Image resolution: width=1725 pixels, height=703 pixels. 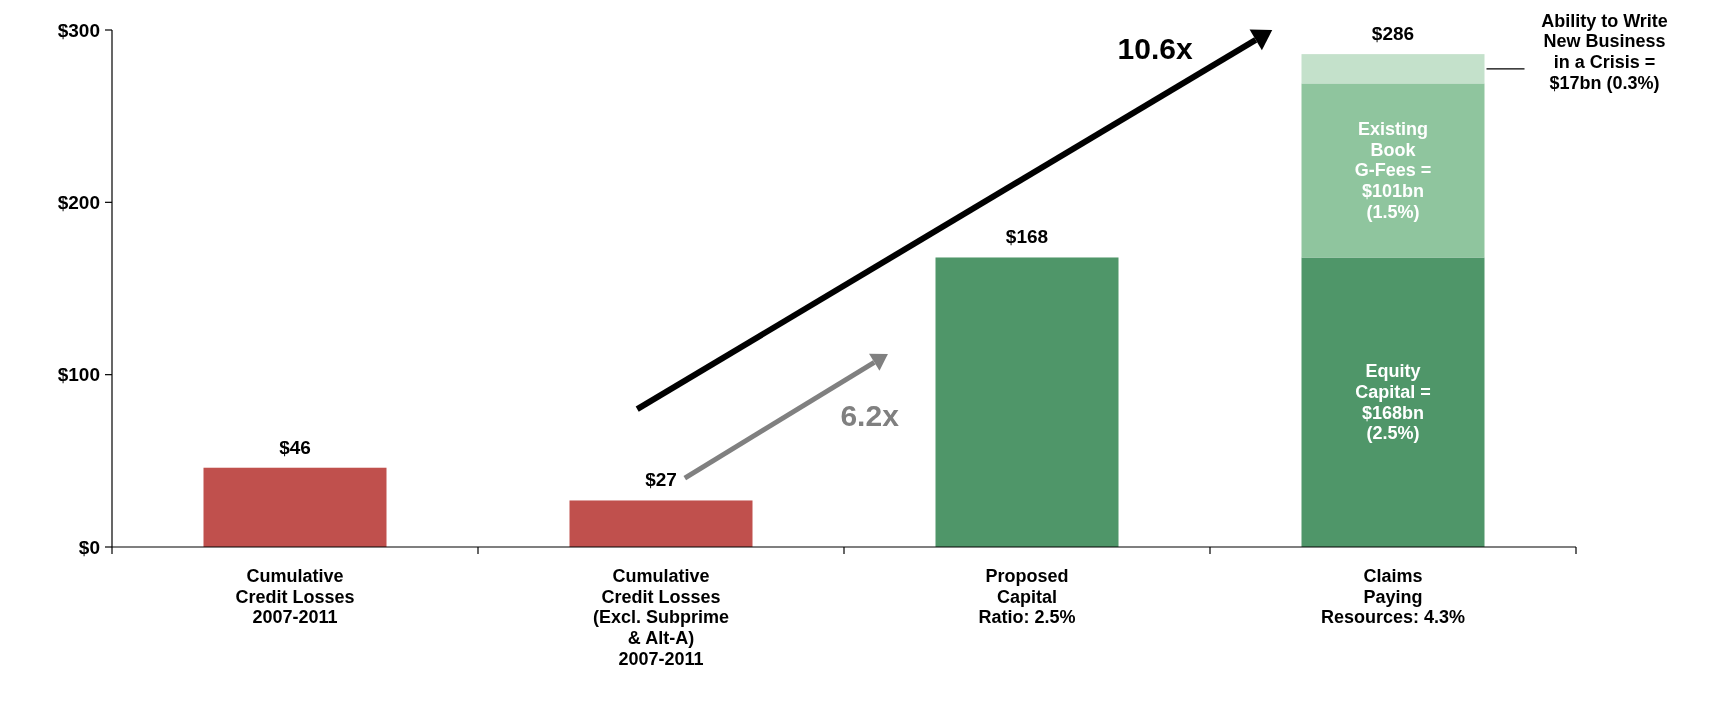 What do you see at coordinates (1027, 597) in the screenshot?
I see `x-tick-label: Proposed Capital Ratio: 2.5%` at bounding box center [1027, 597].